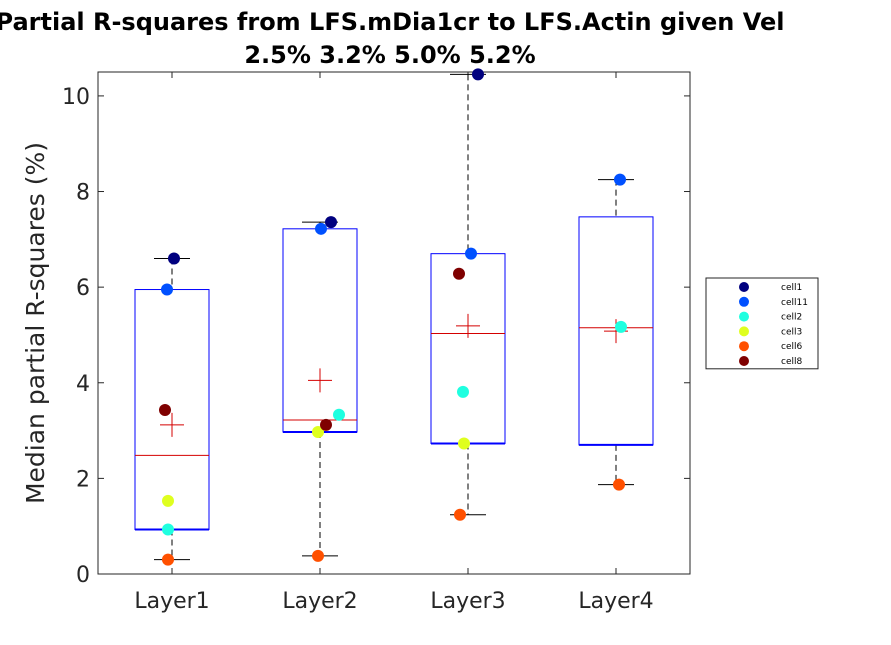  I want to click on point-cell8-Layer2, so click(326, 424).